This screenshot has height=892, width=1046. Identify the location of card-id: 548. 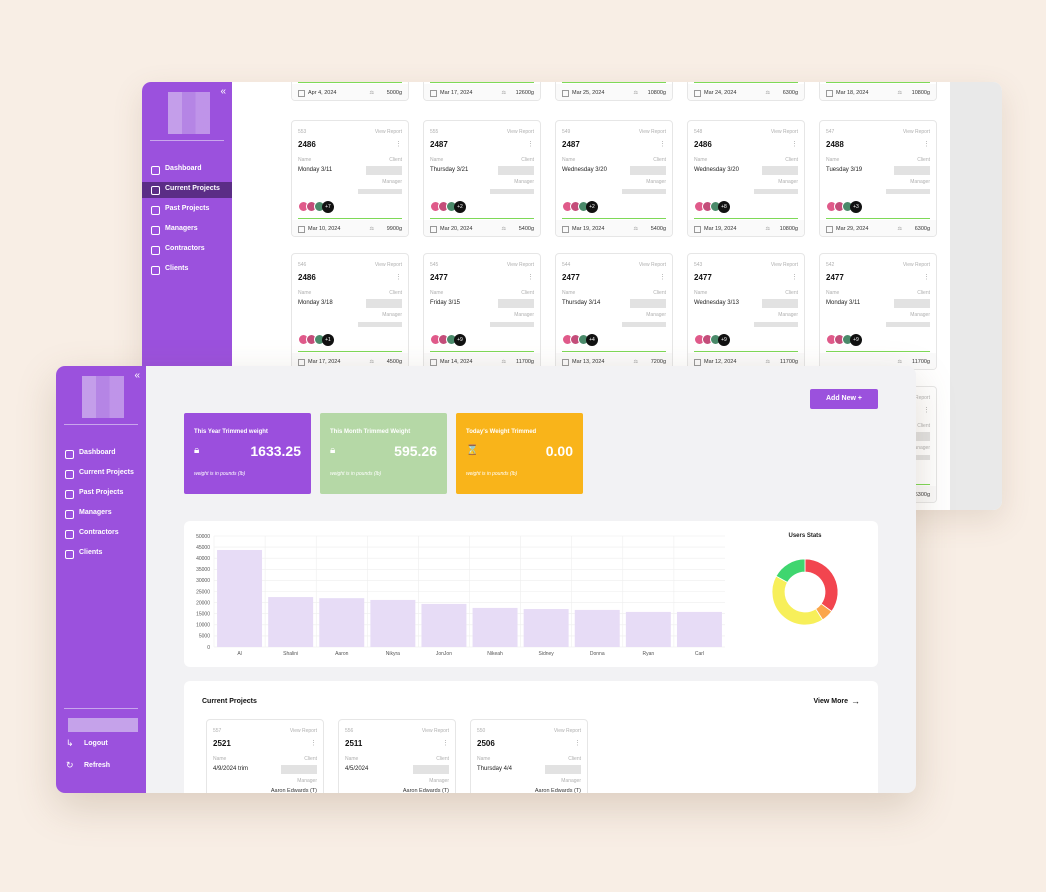
(698, 132).